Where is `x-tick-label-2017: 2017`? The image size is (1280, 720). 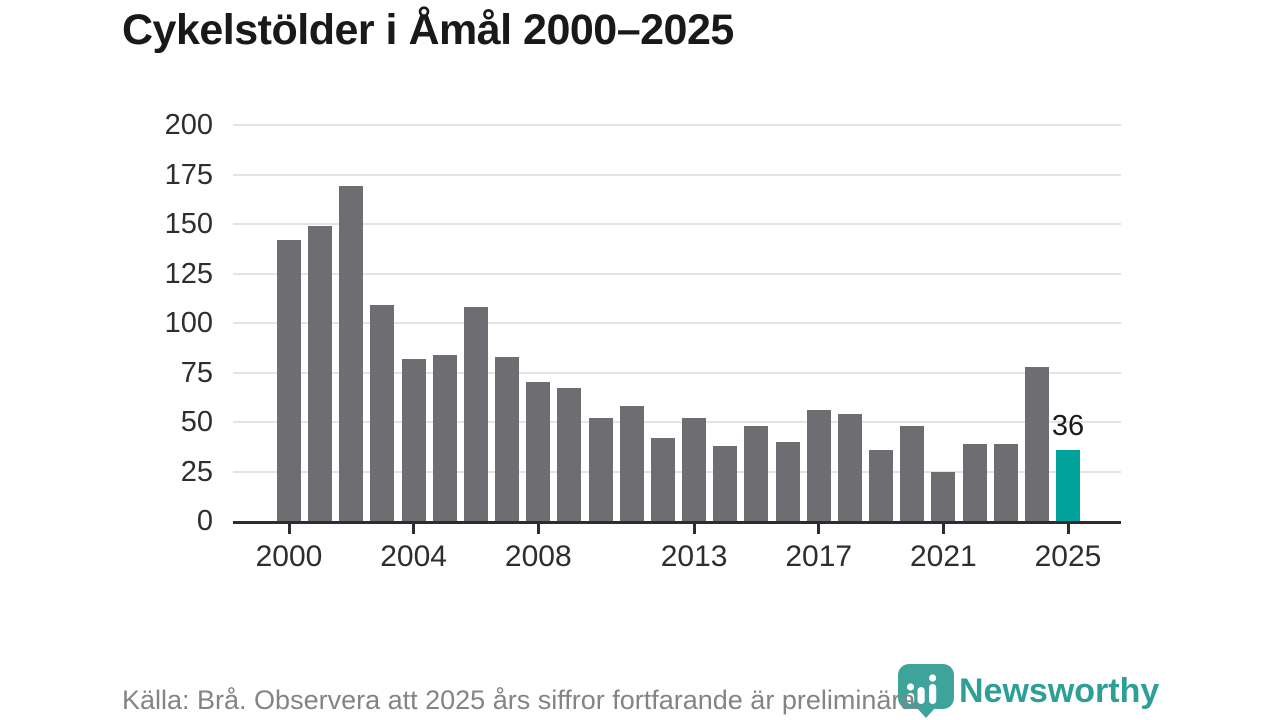
x-tick-label-2017: 2017 is located at coordinates (819, 556).